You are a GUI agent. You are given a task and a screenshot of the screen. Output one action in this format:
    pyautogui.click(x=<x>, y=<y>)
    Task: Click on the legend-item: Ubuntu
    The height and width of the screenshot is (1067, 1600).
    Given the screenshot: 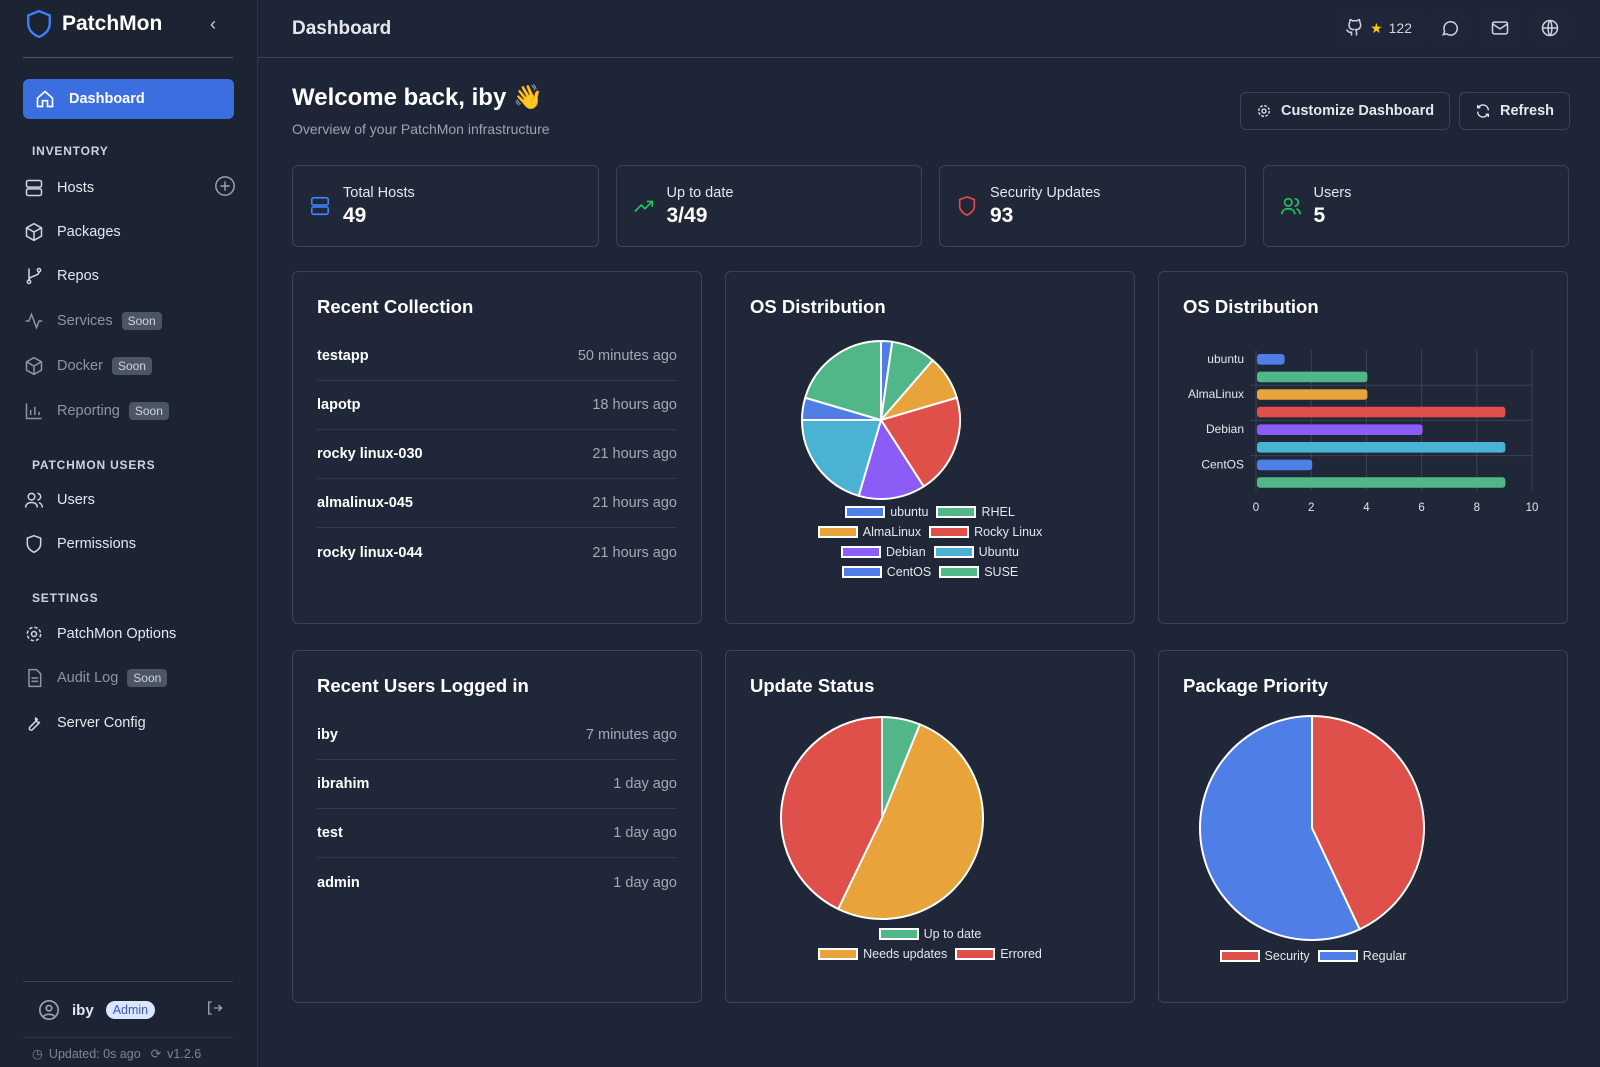 What is the action you would take?
    pyautogui.click(x=976, y=552)
    